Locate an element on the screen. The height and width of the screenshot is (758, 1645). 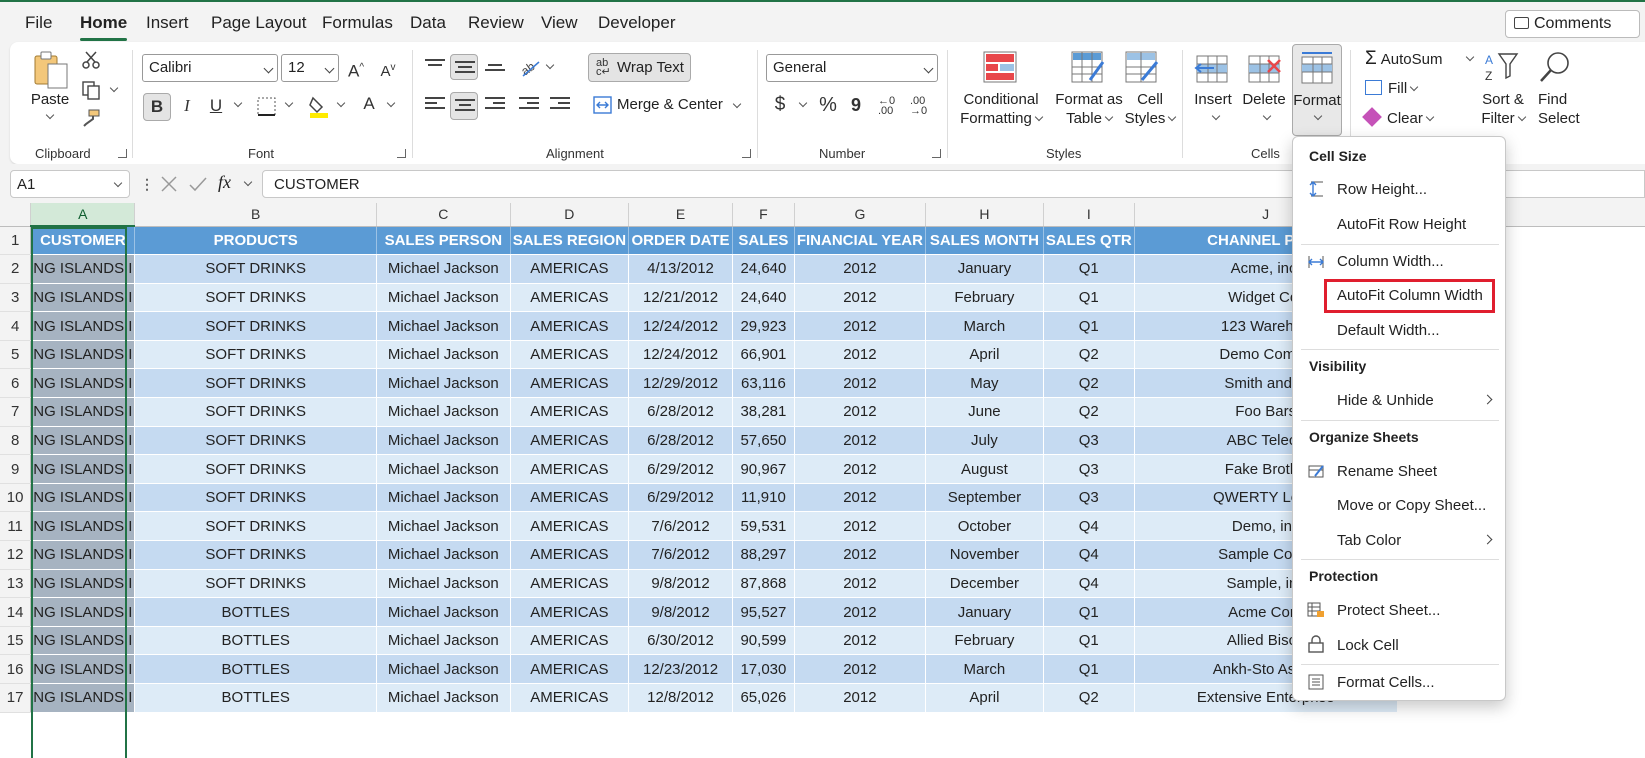
bold-button: B is located at coordinates (157, 107).